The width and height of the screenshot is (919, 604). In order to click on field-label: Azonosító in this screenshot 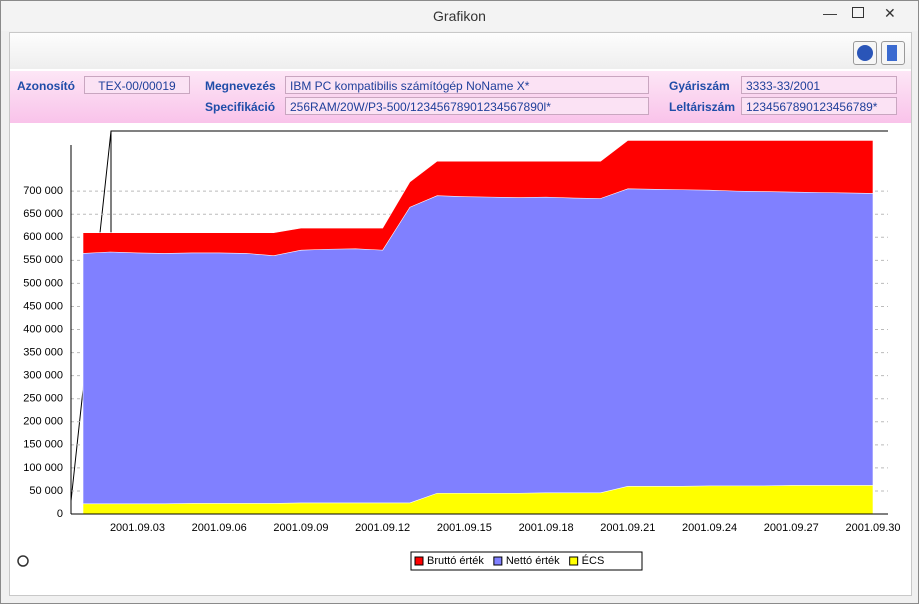, I will do `click(46, 86)`.